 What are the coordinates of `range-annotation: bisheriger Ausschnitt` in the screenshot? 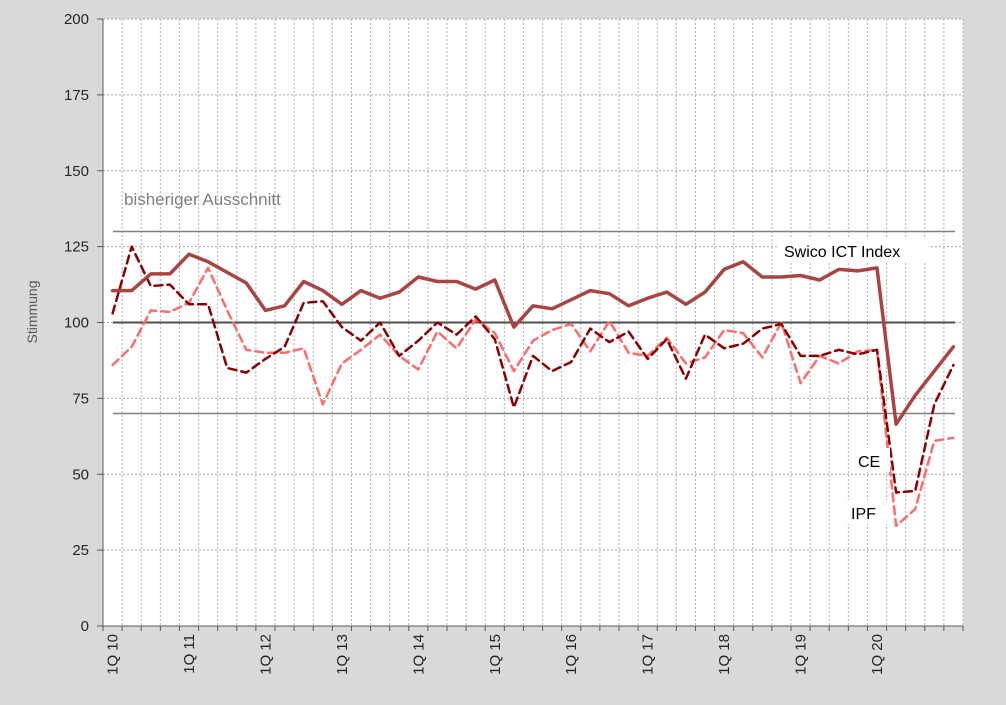 It's located at (202, 199).